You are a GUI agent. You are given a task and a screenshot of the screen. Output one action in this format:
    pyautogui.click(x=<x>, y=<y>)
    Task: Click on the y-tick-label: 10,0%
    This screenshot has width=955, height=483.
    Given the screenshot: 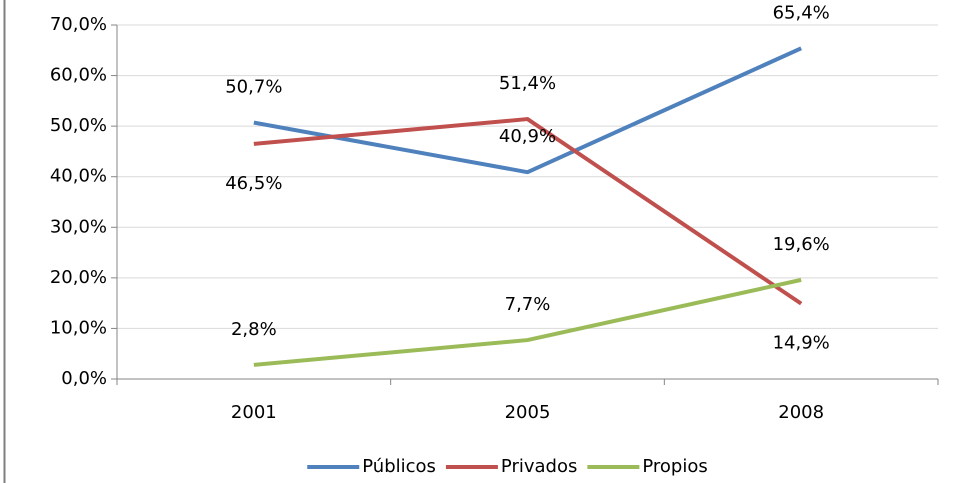 What is the action you would take?
    pyautogui.click(x=78, y=327)
    